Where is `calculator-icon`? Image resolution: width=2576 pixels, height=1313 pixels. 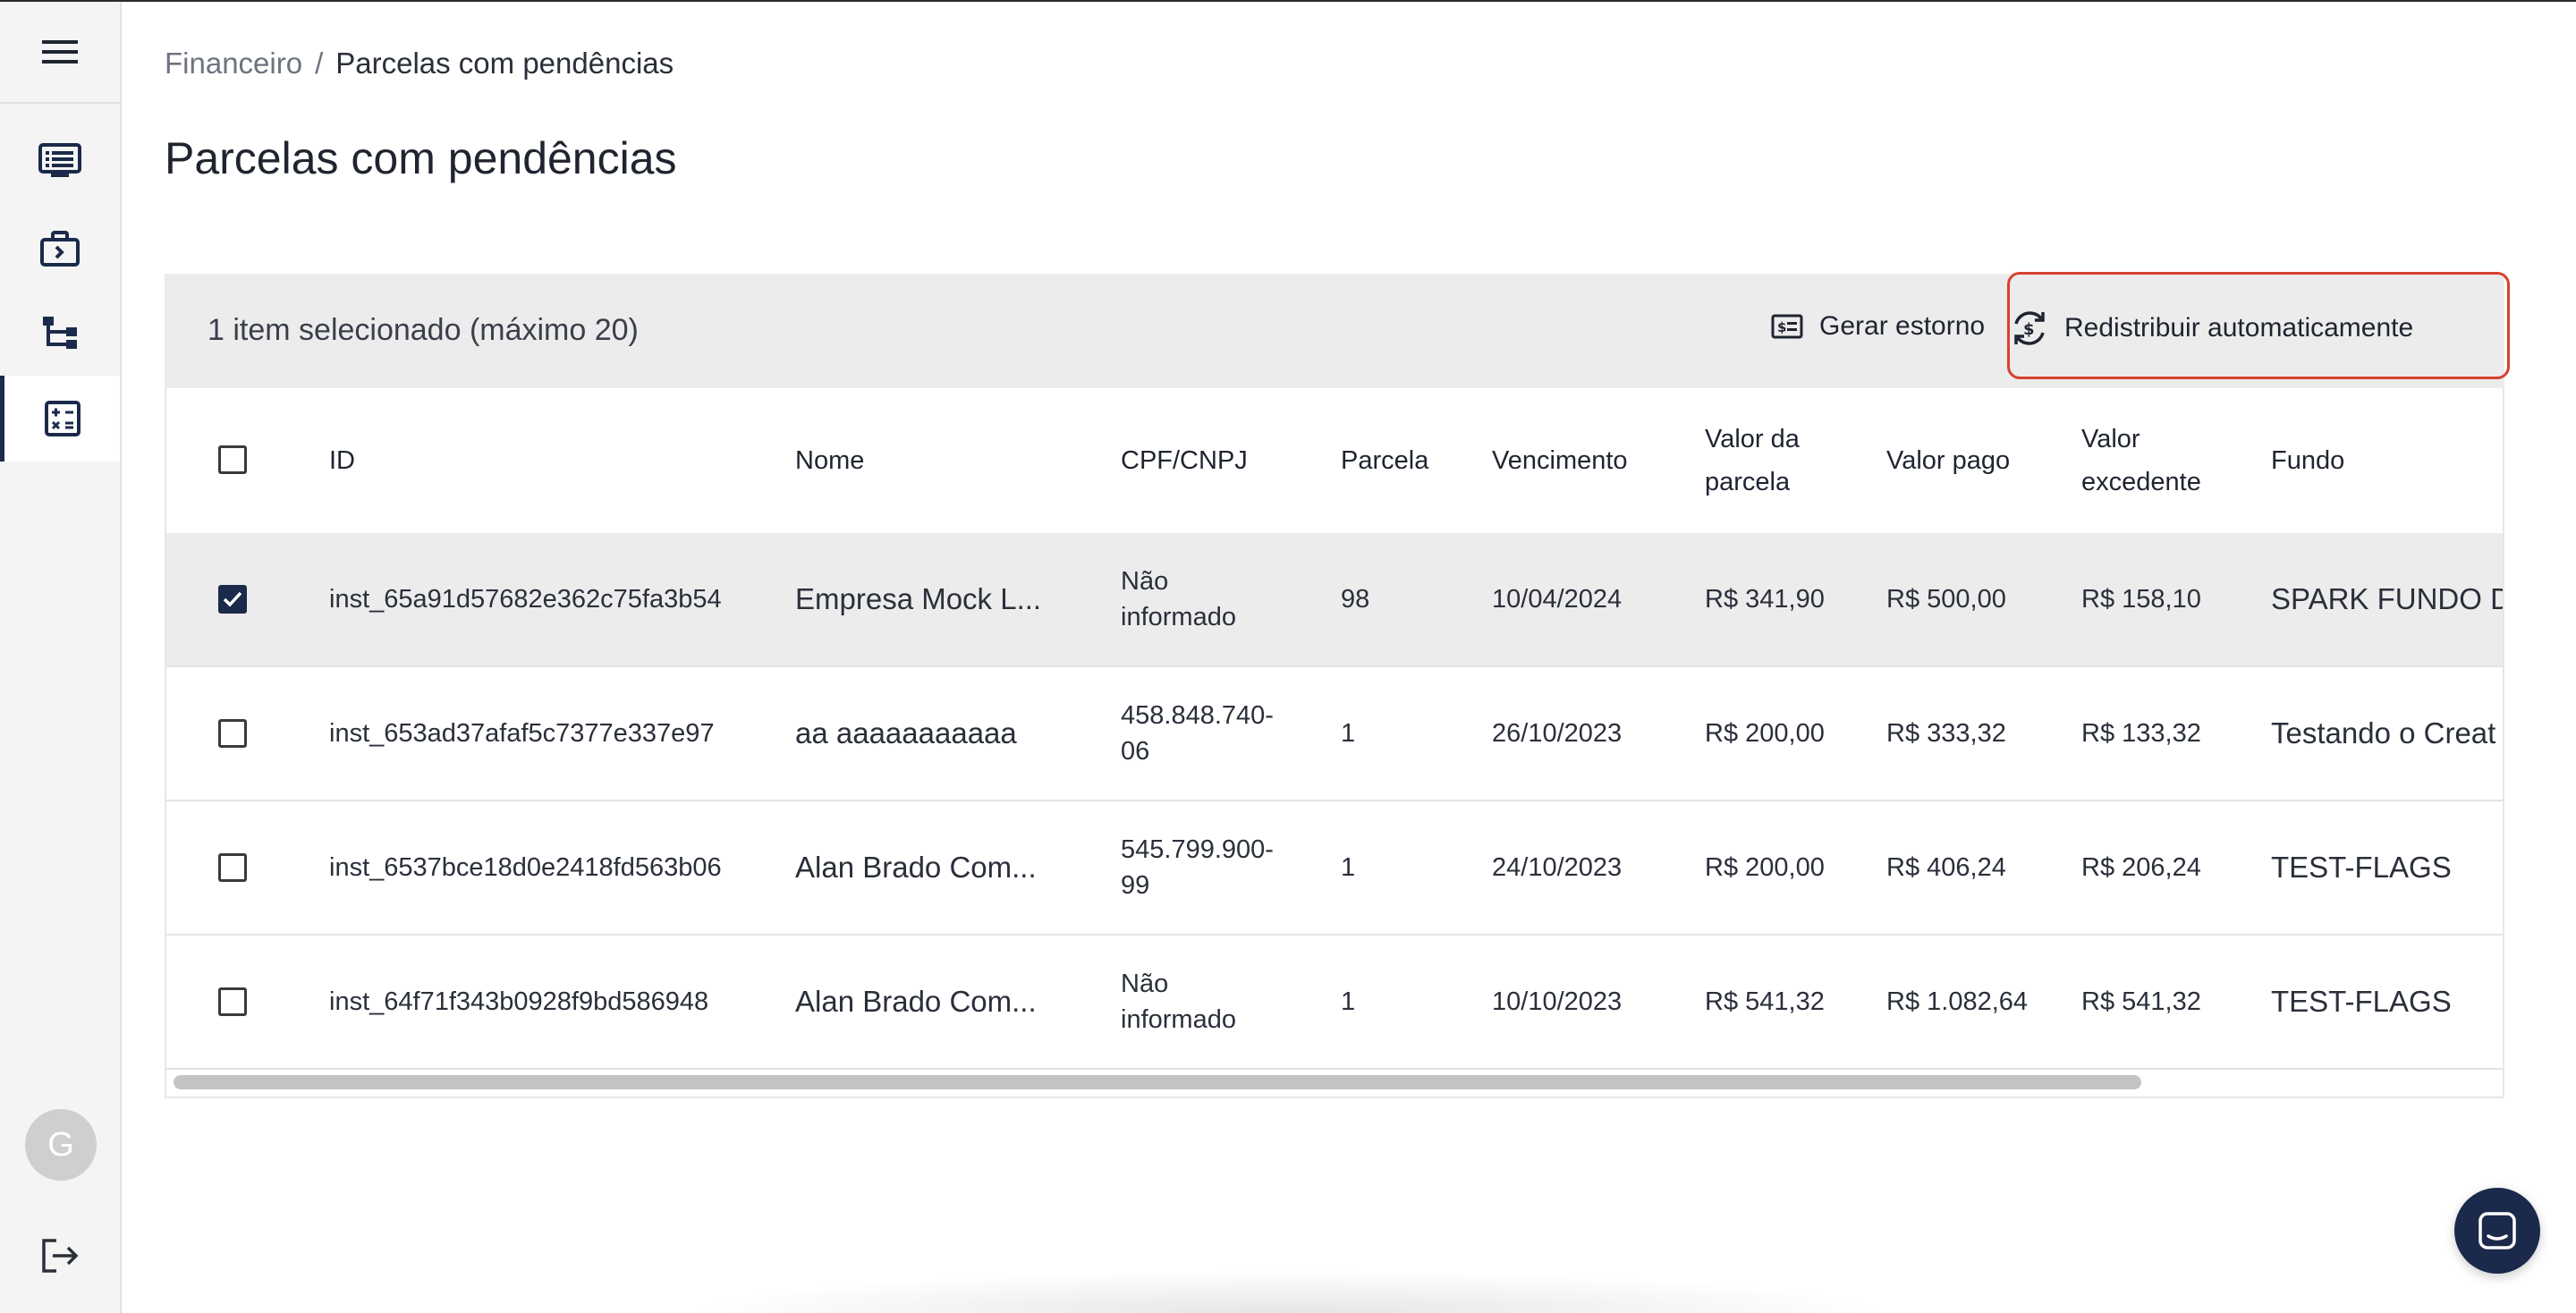
calculator-icon is located at coordinates (62, 418).